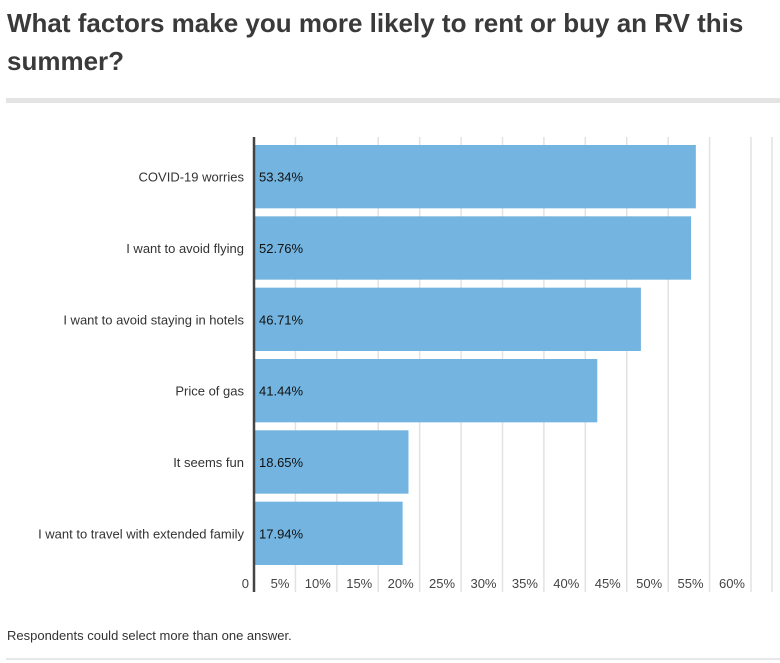 This screenshot has height=663, width=780. Describe the element at coordinates (393, 659) in the screenshot. I see `footer-divider` at that location.